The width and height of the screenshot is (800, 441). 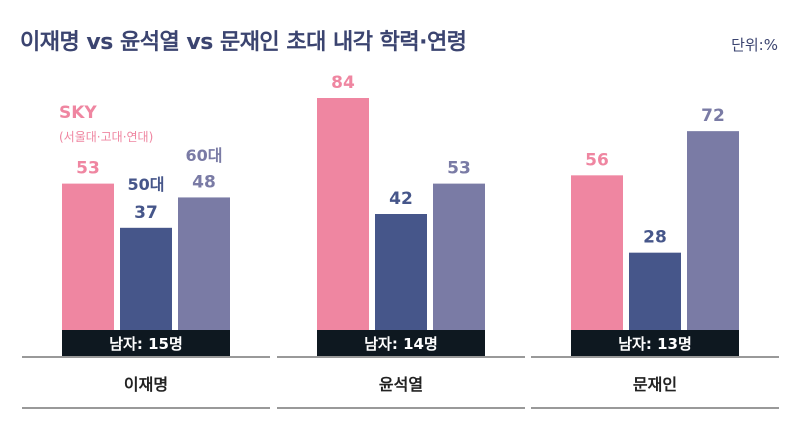 I want to click on value-label-1-1: 53, so click(x=88, y=169).